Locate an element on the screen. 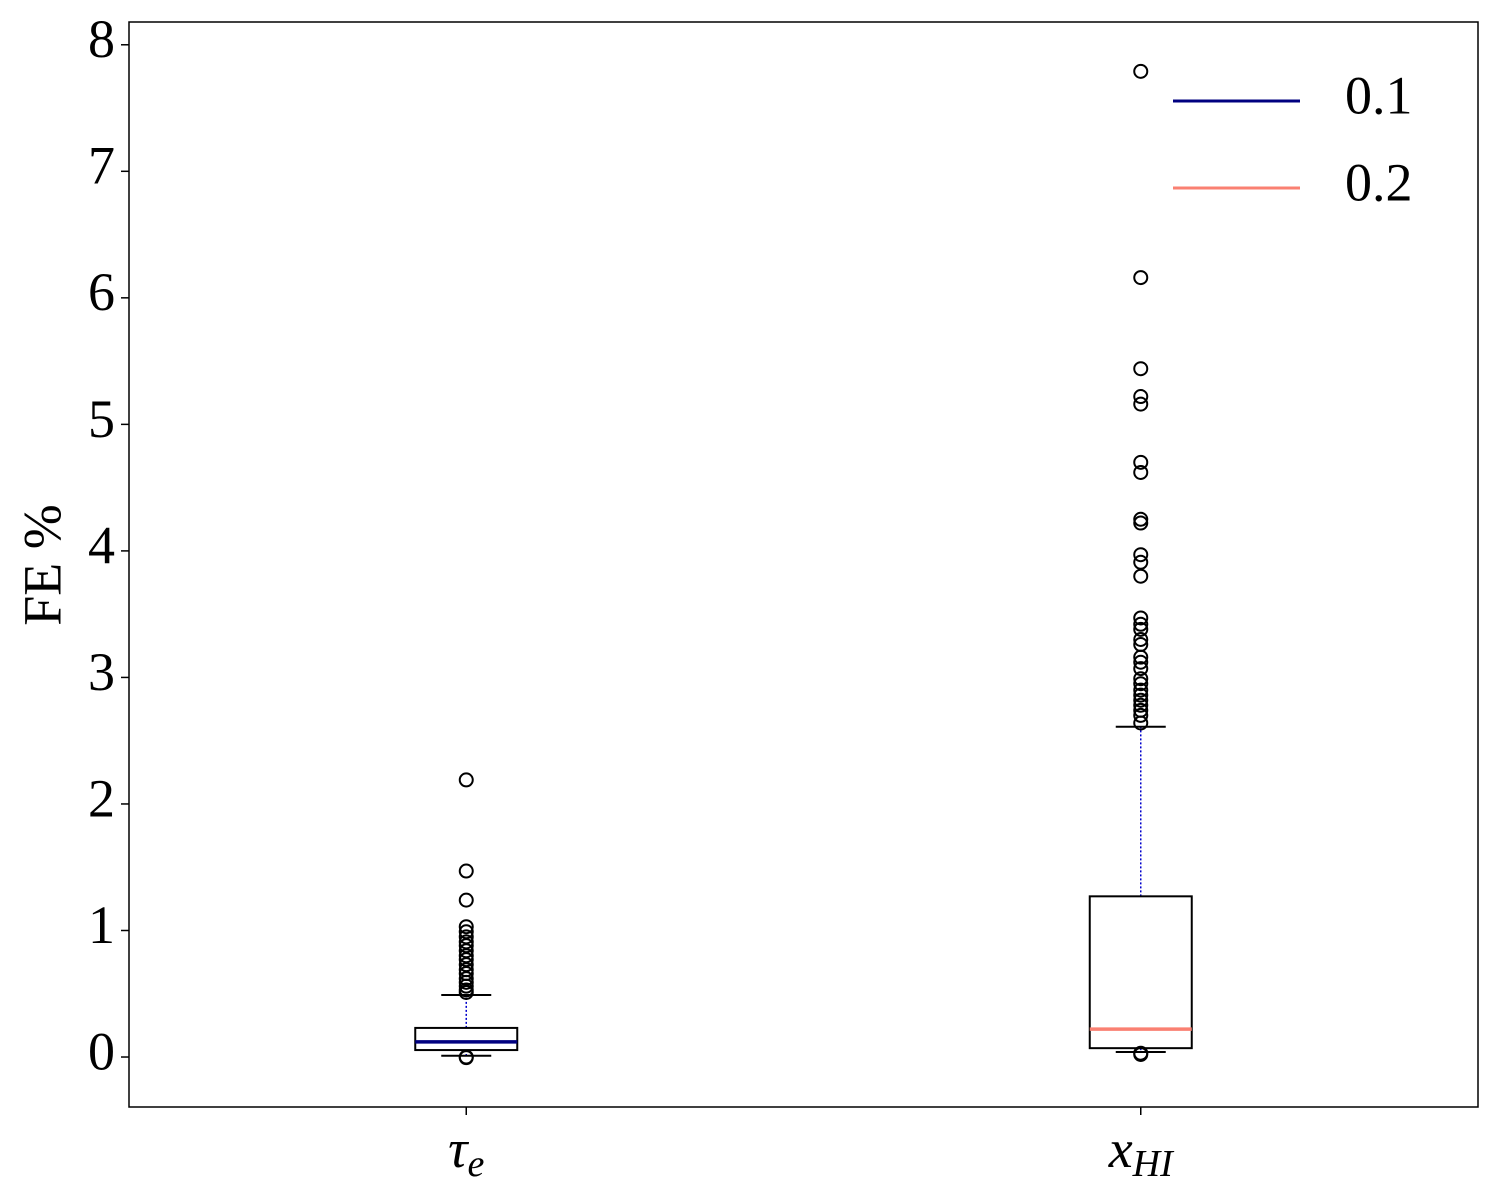  y-tick-label: 6 is located at coordinates (101, 292).